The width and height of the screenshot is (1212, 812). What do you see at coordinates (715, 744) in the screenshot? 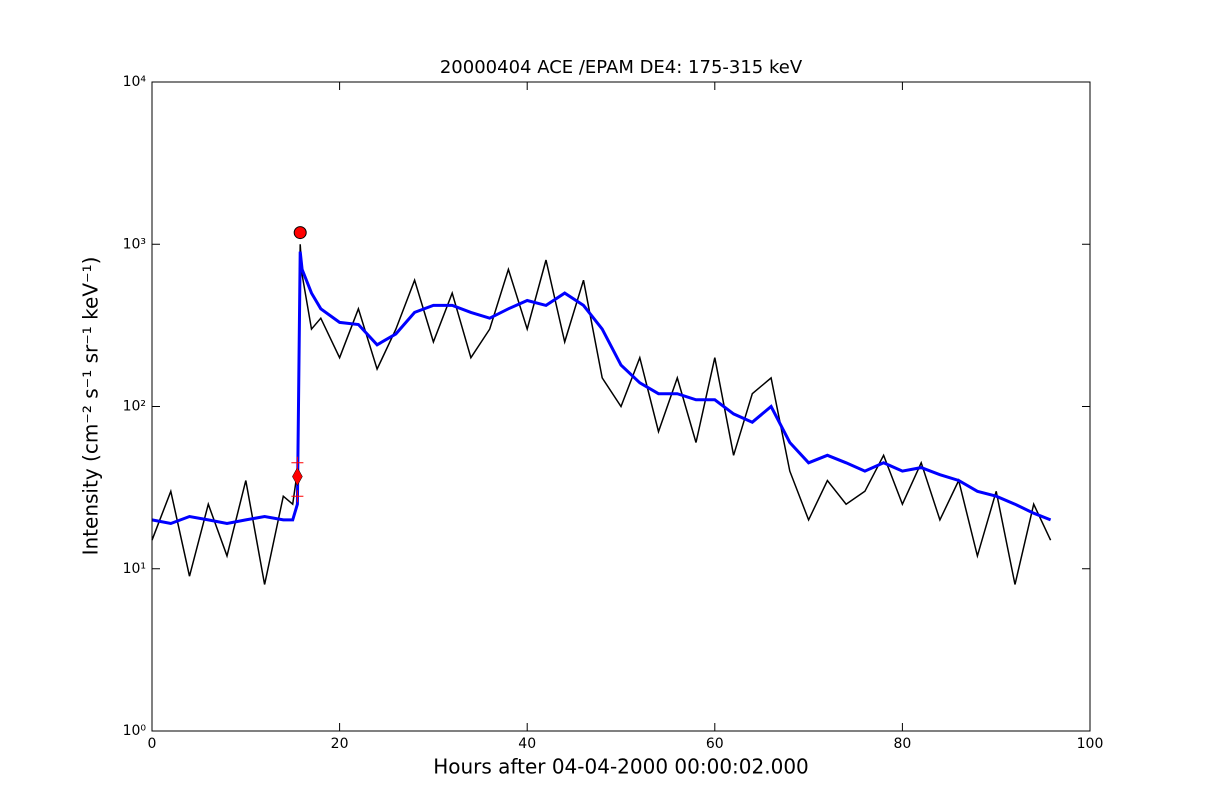
I see `x-tick-label: 60` at bounding box center [715, 744].